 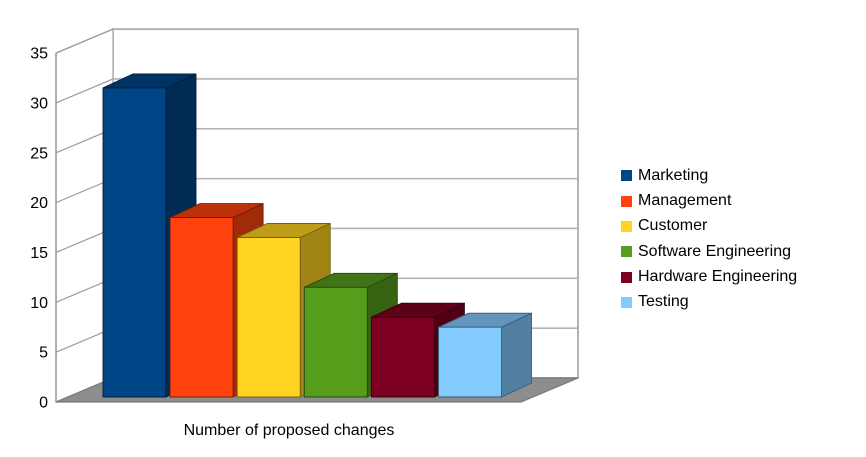 What do you see at coordinates (714, 251) in the screenshot?
I see `legend-label: Software Engineering` at bounding box center [714, 251].